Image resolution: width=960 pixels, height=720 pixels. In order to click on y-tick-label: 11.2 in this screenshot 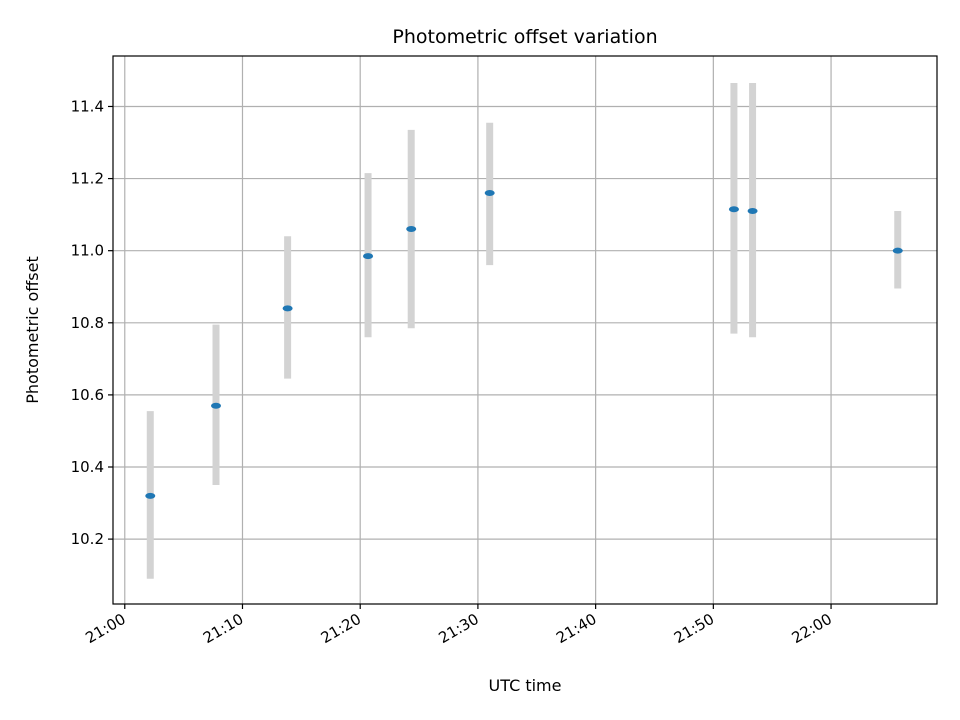, I will do `click(87, 179)`.